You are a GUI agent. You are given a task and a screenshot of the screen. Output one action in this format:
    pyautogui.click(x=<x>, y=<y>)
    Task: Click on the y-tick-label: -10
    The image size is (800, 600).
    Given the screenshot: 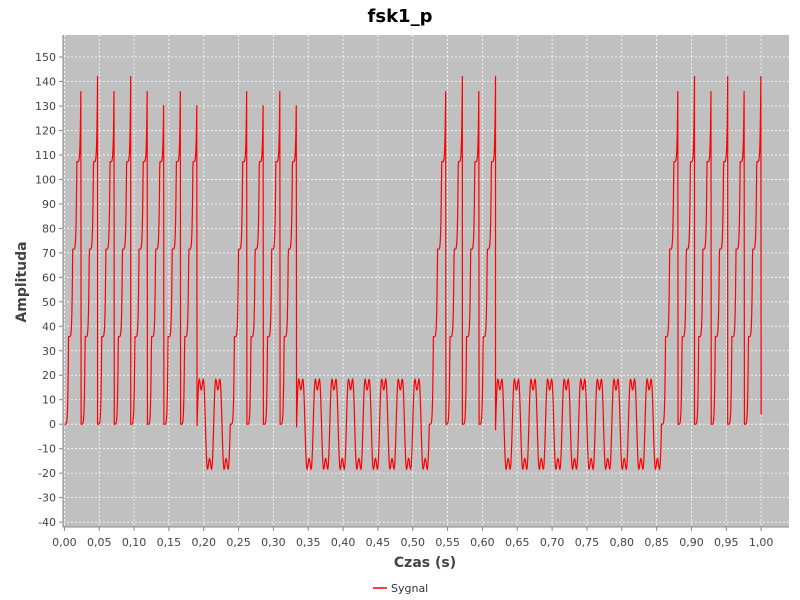 What is the action you would take?
    pyautogui.click(x=47, y=449)
    